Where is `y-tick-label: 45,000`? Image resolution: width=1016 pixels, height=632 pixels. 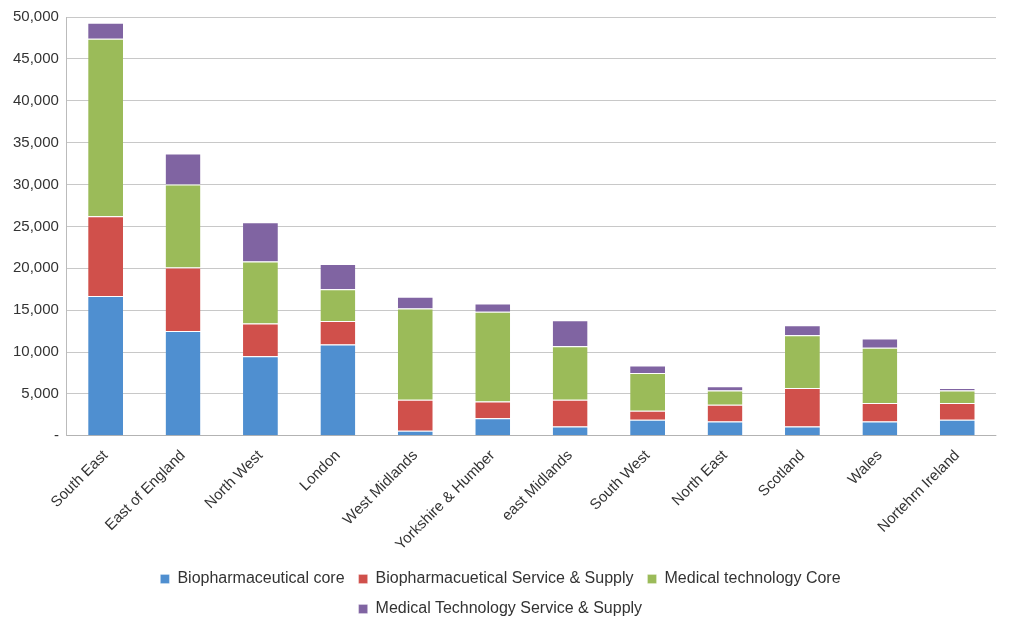 y-tick-label: 45,000 is located at coordinates (35, 58).